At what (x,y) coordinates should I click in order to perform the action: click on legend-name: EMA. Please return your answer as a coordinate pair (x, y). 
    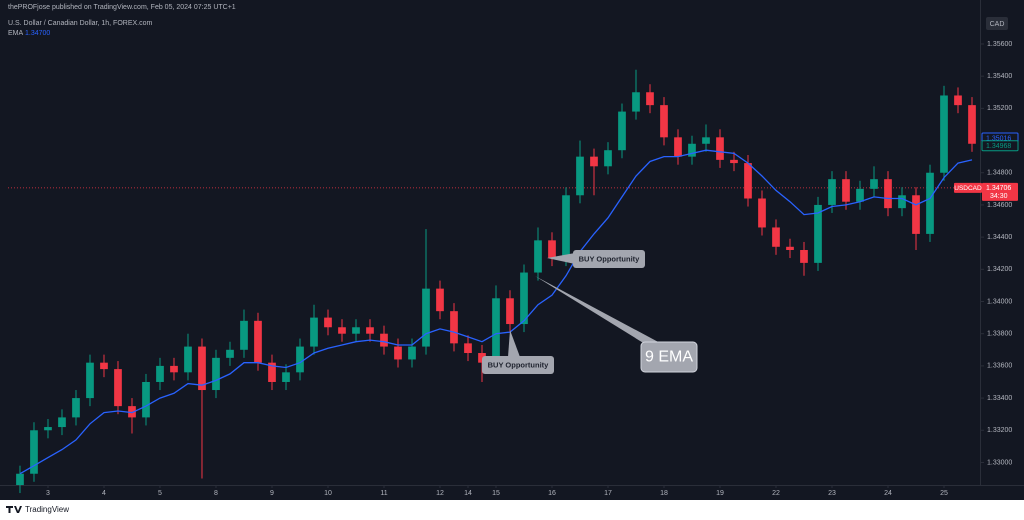
    Looking at the image, I should click on (16, 33).